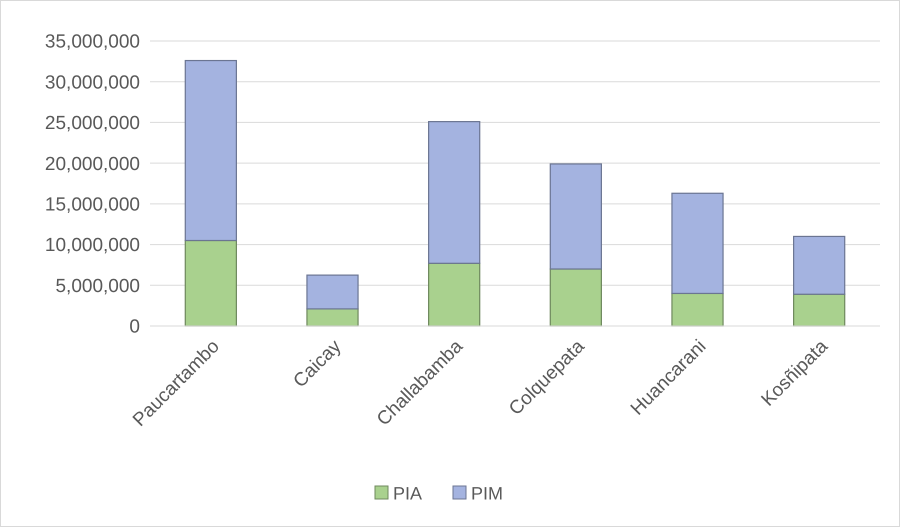 The width and height of the screenshot is (900, 527). I want to click on y-tick-label: 20,000,000, so click(92, 164).